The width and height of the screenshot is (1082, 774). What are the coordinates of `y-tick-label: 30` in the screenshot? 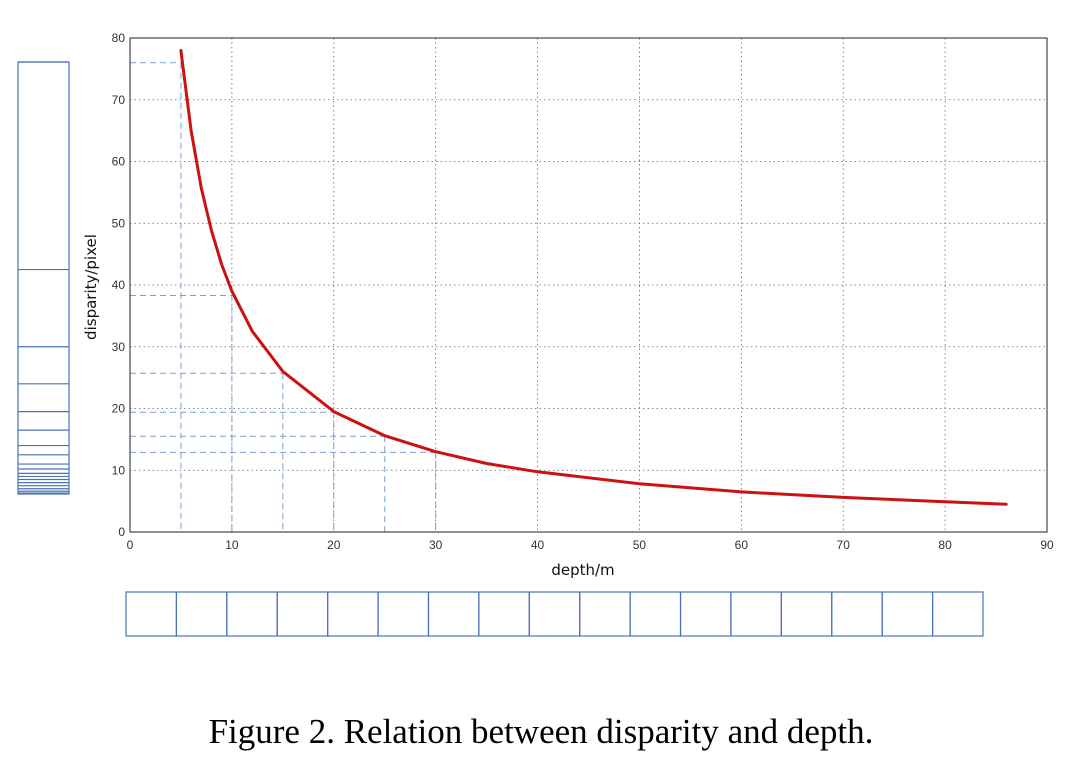 It's located at (119, 347).